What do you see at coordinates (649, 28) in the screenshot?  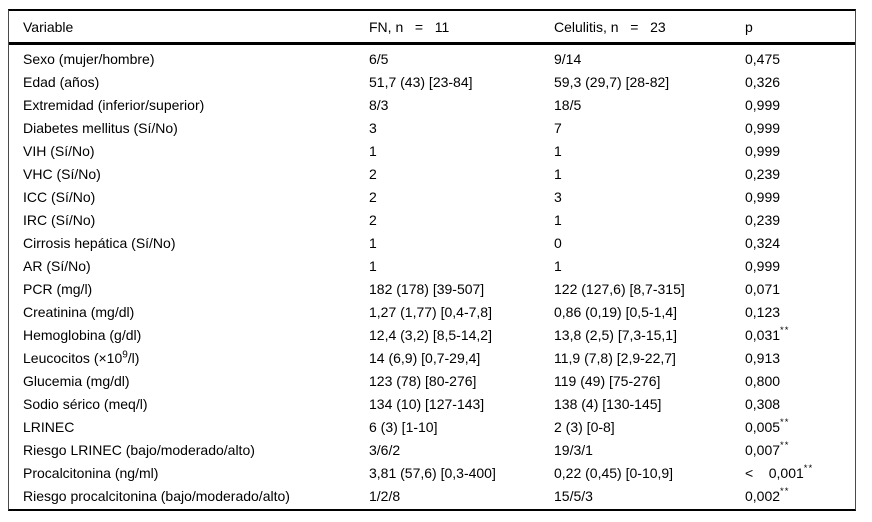 I see `column-header-celulitis: Celulitis, n = 23` at bounding box center [649, 28].